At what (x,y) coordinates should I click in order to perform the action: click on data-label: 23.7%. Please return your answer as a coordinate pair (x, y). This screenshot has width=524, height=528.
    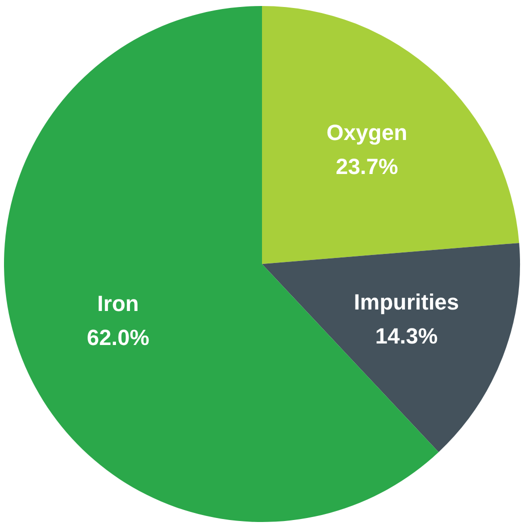
    Looking at the image, I should click on (367, 167).